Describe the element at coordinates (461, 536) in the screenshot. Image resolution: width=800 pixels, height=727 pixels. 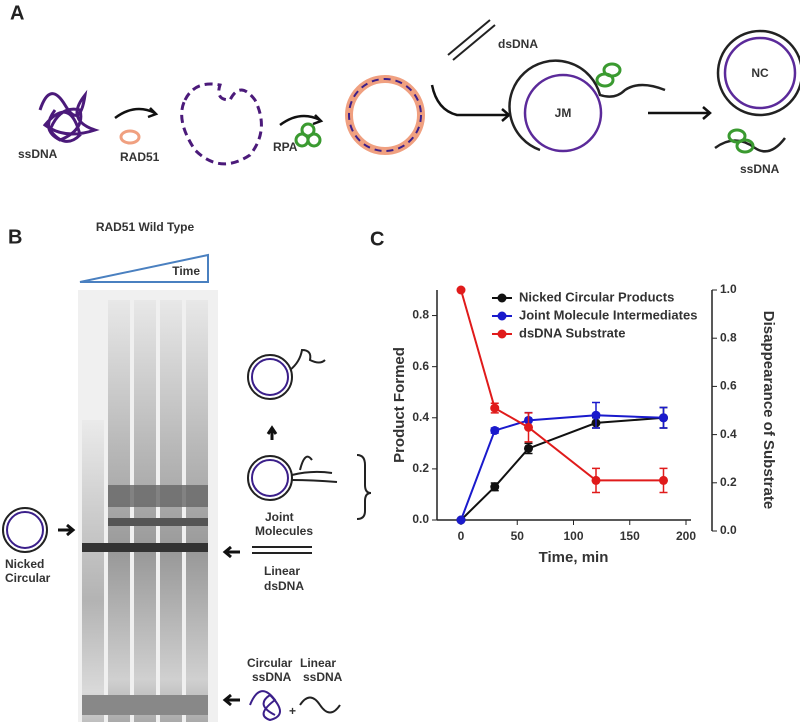
I see `x-tick-label: 0` at that location.